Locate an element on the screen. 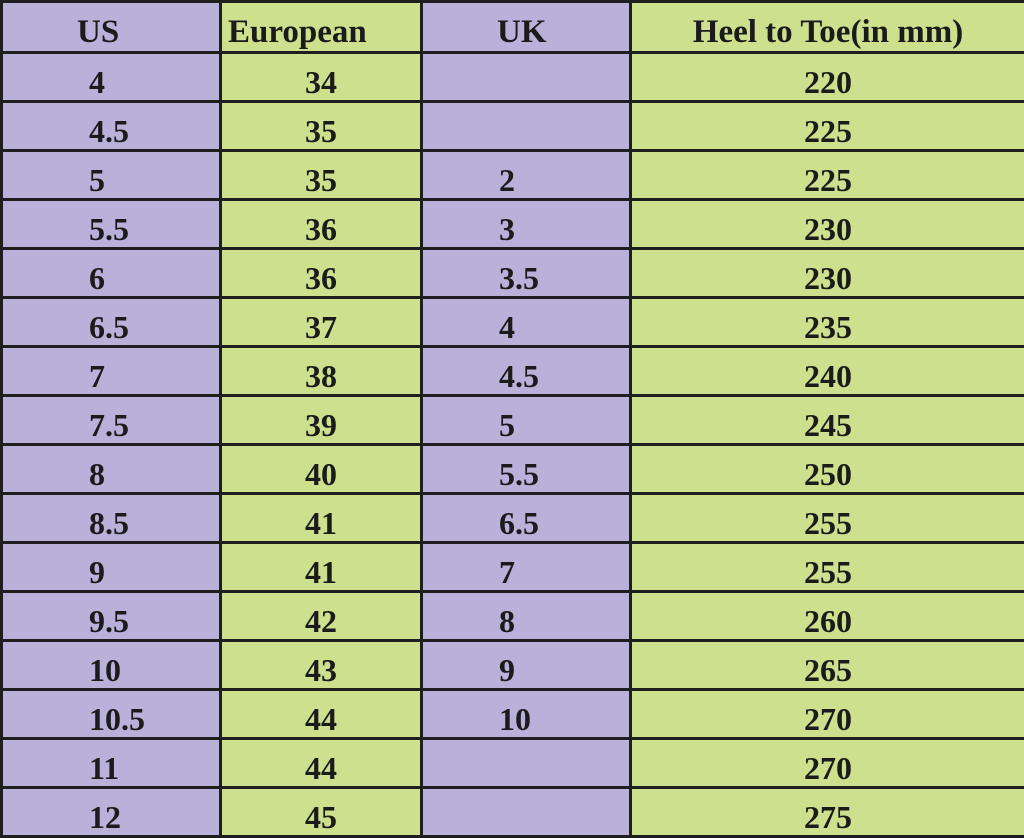  header-heel-to-toe: Heel to Toe(in mm) is located at coordinates (827, 27).